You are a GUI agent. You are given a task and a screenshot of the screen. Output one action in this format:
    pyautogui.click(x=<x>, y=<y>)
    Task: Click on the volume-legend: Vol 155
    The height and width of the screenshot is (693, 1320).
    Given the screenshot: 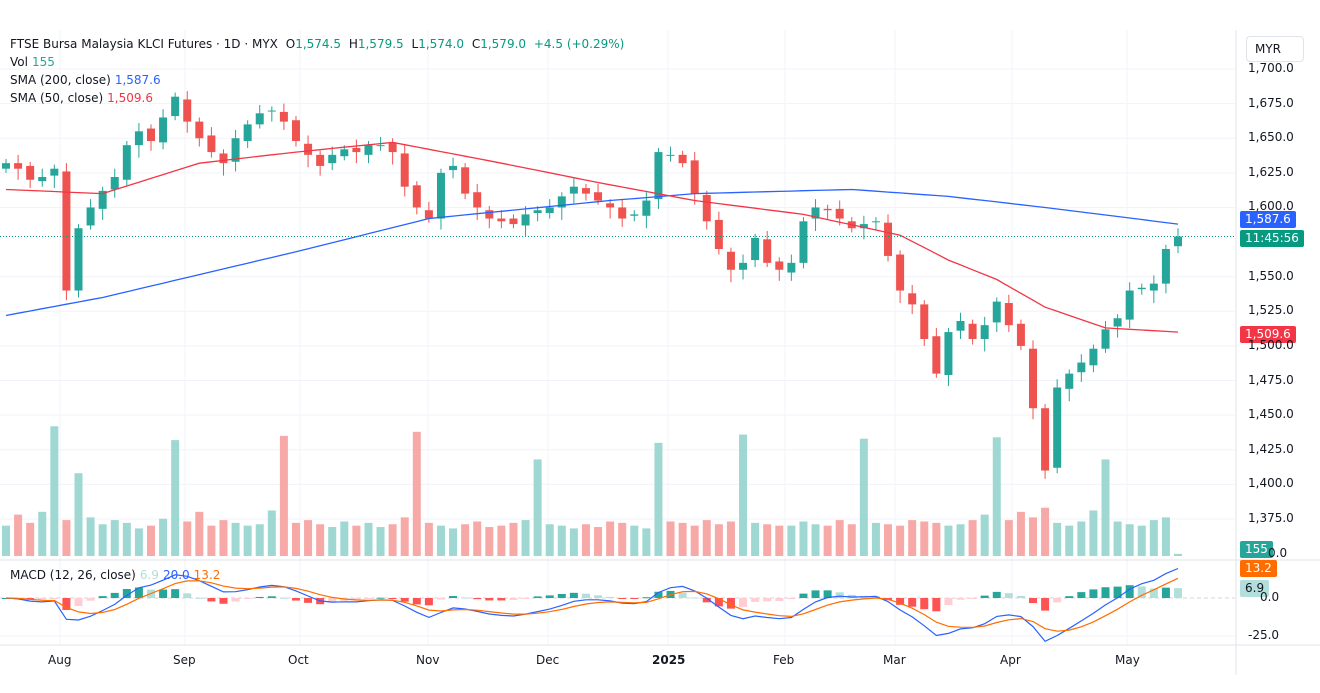 What is the action you would take?
    pyautogui.click(x=34, y=62)
    